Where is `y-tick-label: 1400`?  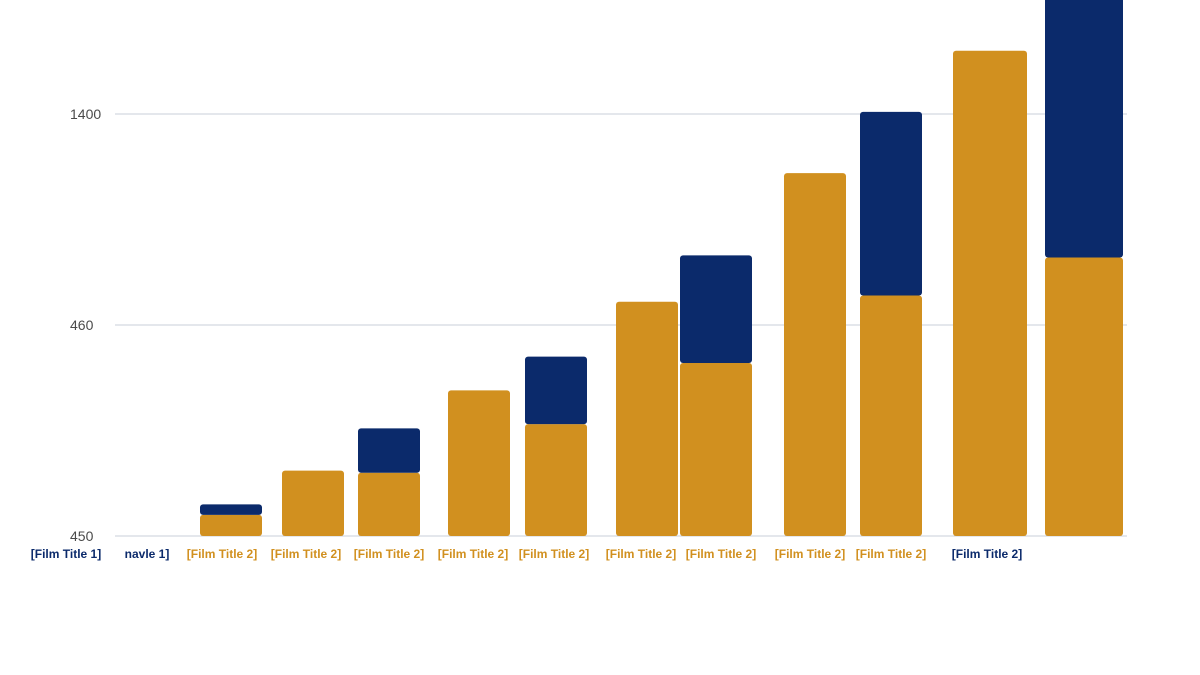 y-tick-label: 1400 is located at coordinates (85, 114).